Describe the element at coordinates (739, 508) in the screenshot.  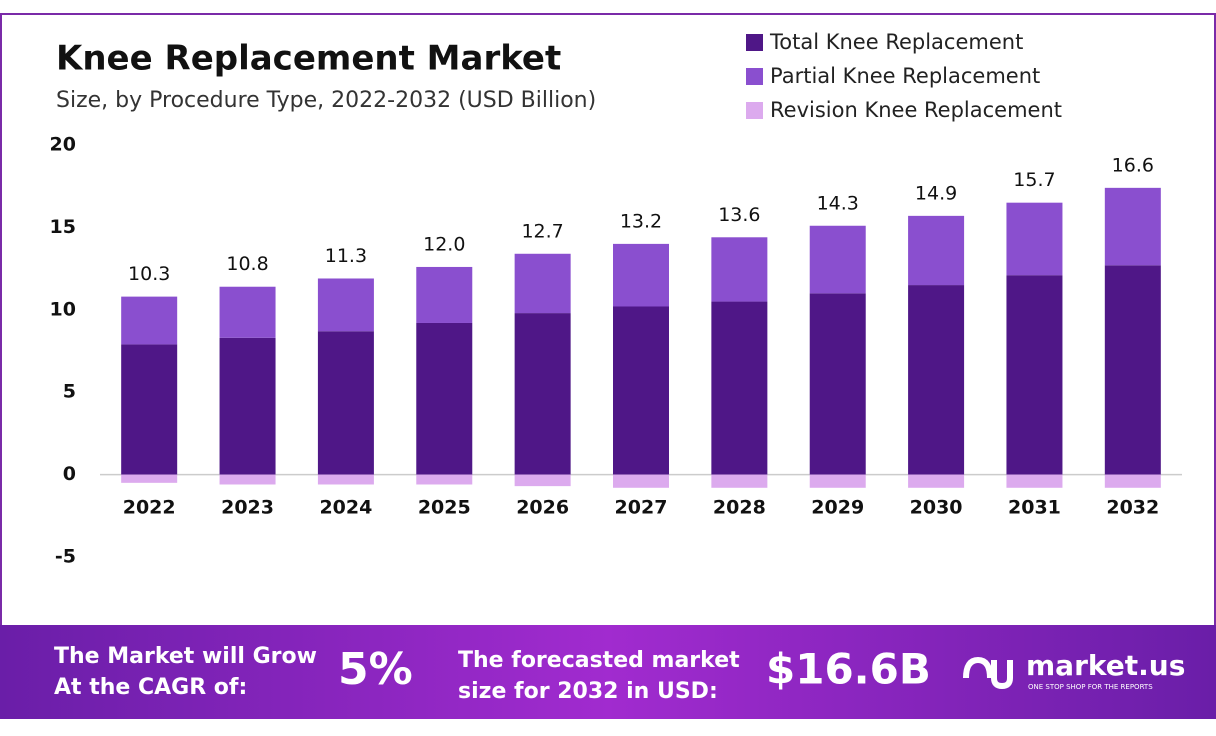
I see `x-tick-label: 2028` at that location.